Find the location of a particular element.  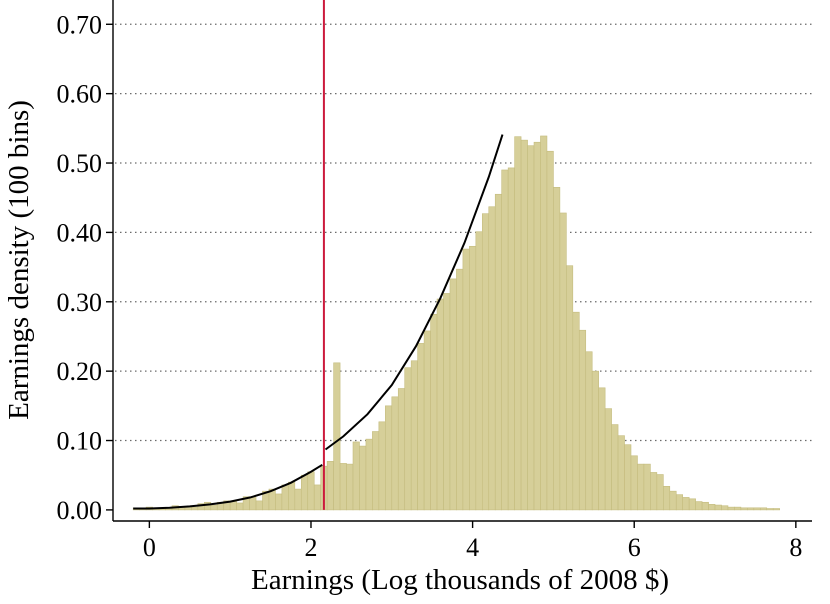

x-tick-label: 0 is located at coordinates (149, 547).